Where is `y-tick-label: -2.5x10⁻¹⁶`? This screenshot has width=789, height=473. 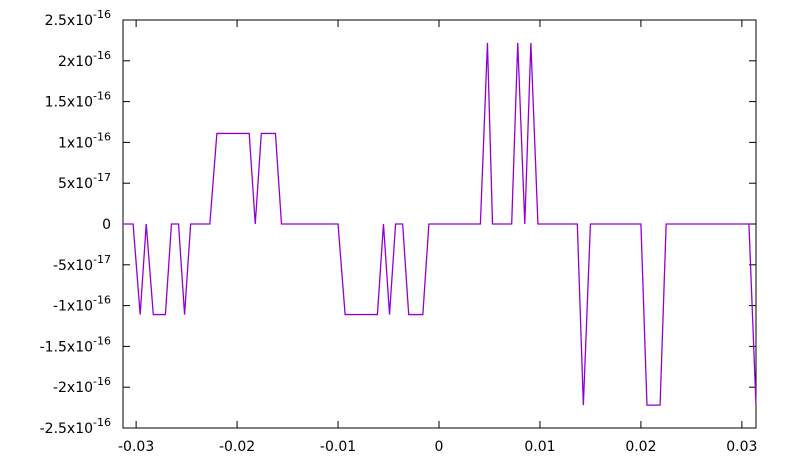
y-tick-label: -2.5x10⁻¹⁶ is located at coordinates (75, 426).